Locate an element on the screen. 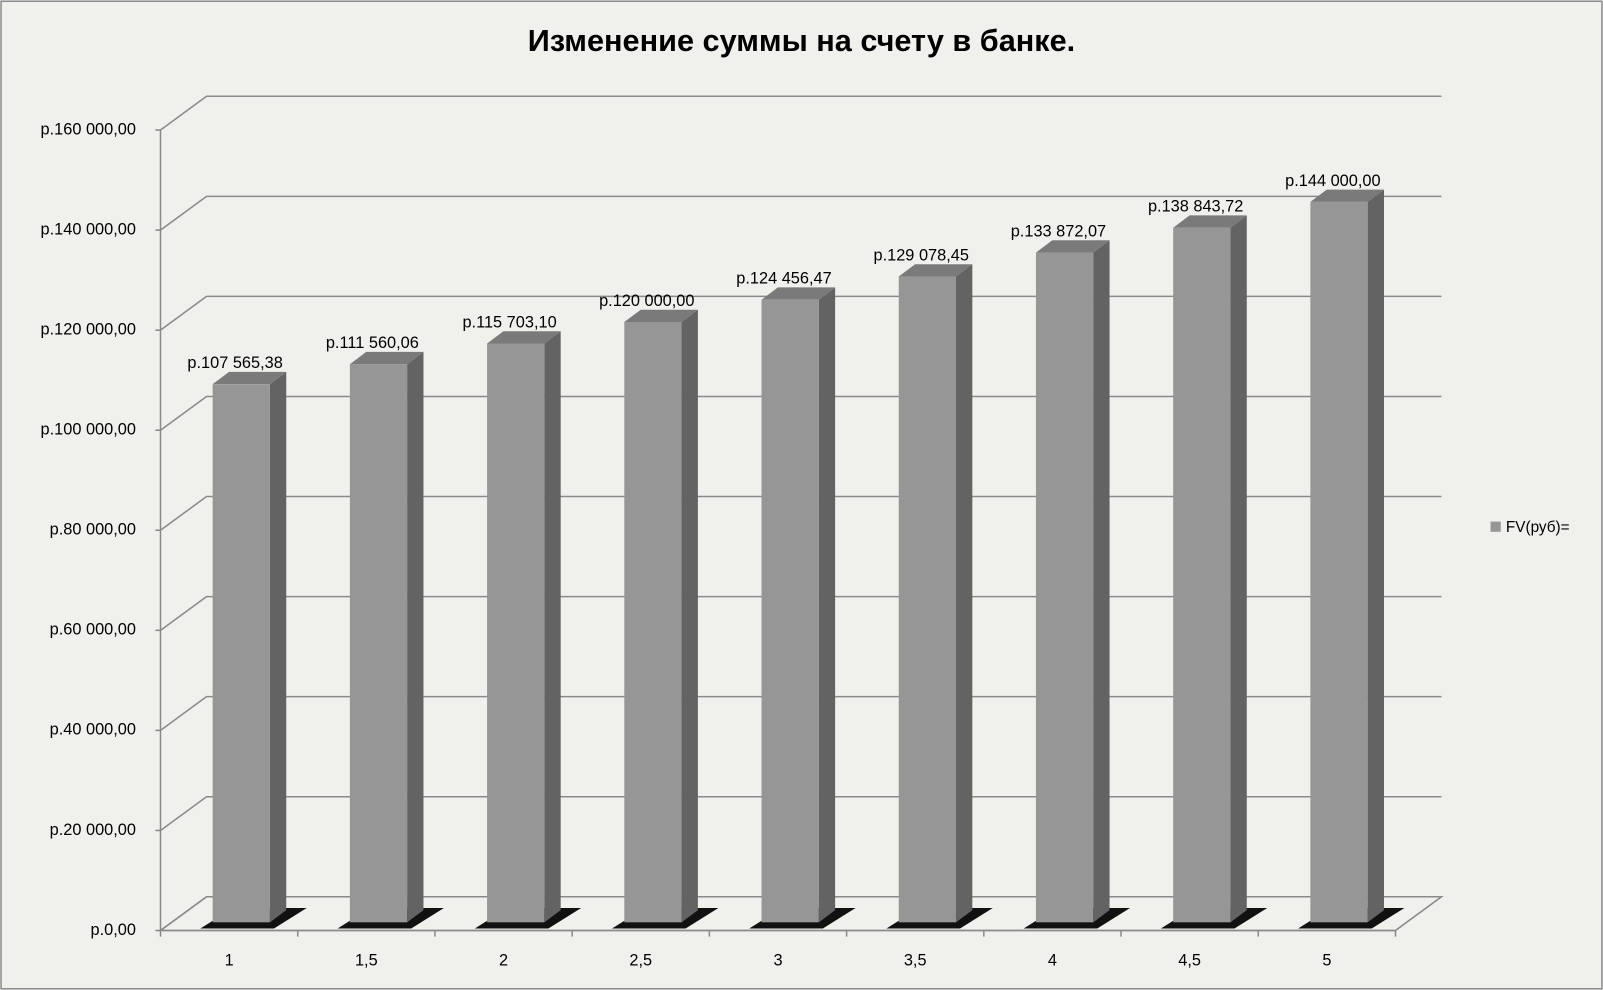 The width and height of the screenshot is (1603, 990). data-label: р.124 456,47 is located at coordinates (783, 279).